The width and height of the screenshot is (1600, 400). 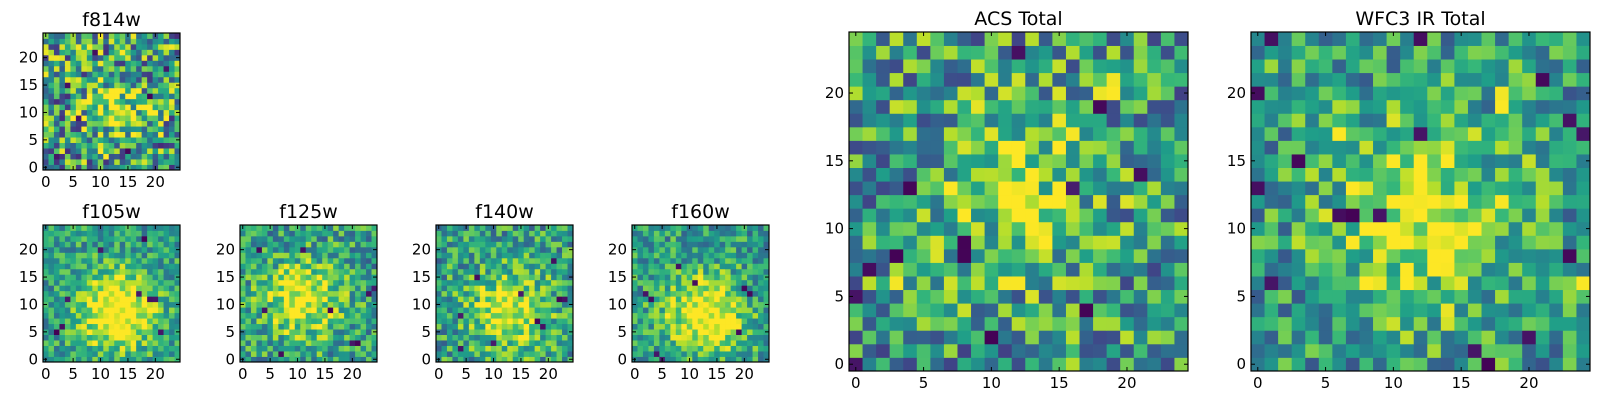 What do you see at coordinates (127, 182) in the screenshot?
I see `x-tick-label: 15` at bounding box center [127, 182].